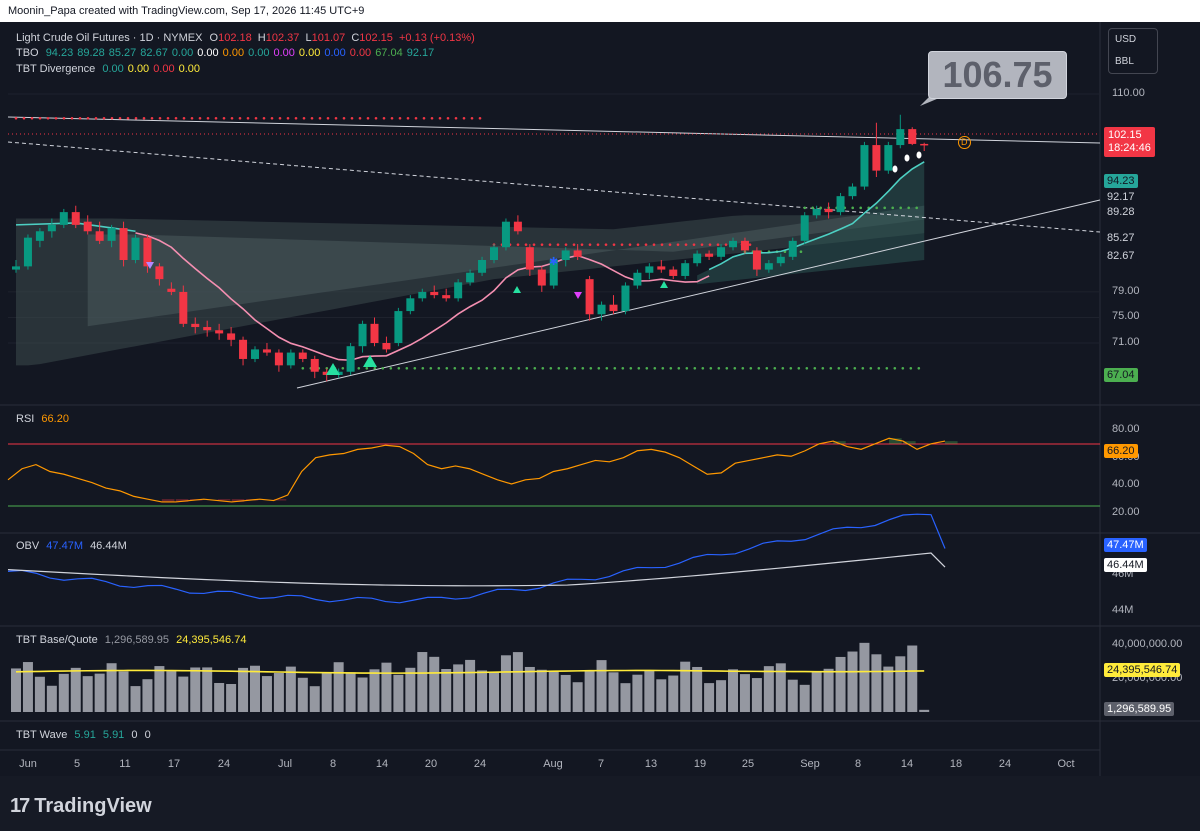  Describe the element at coordinates (235, 38) in the screenshot. I see `open-value: 102.18` at that location.